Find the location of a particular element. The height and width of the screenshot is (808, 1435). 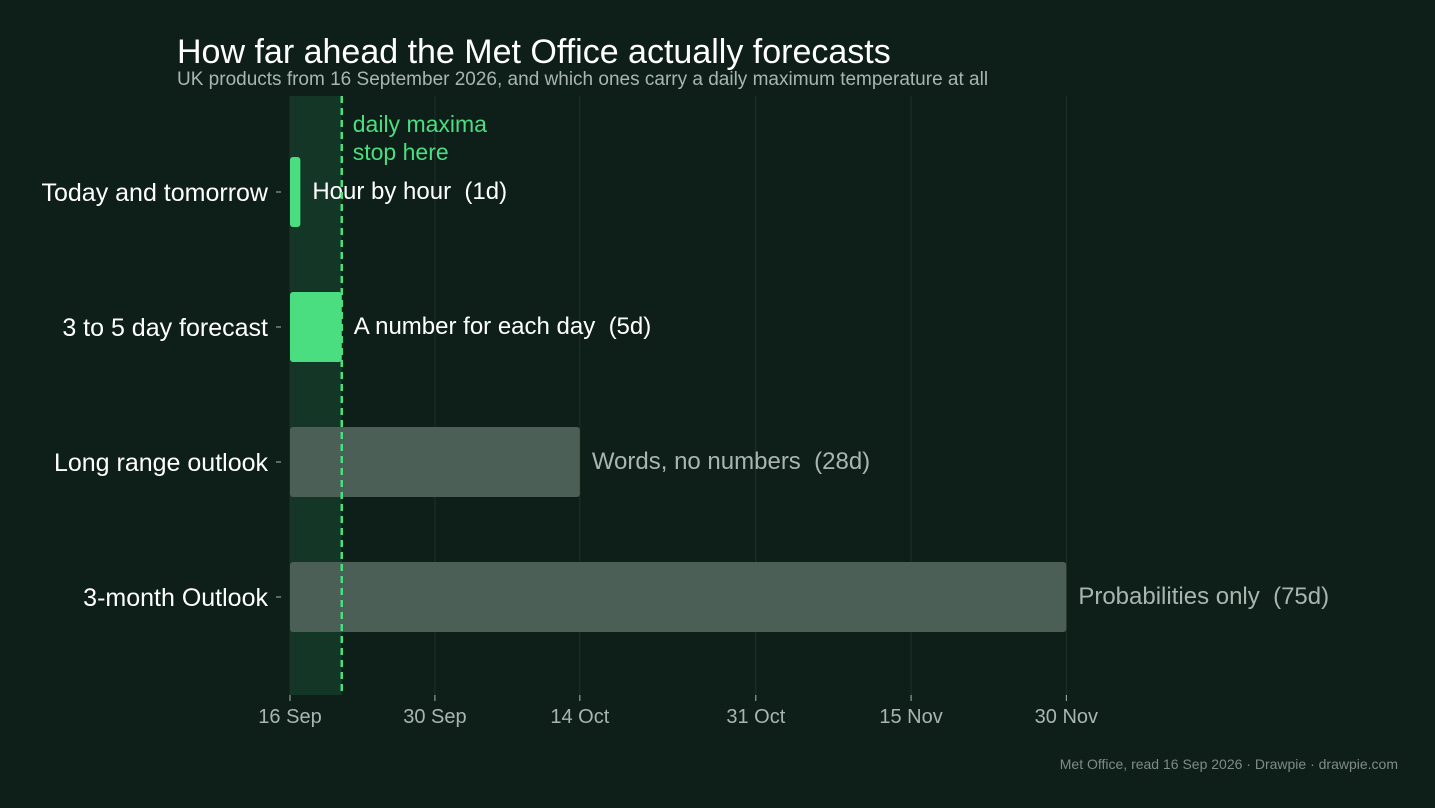

bar-label-1: A number for each day (5d) is located at coordinates (503, 326).